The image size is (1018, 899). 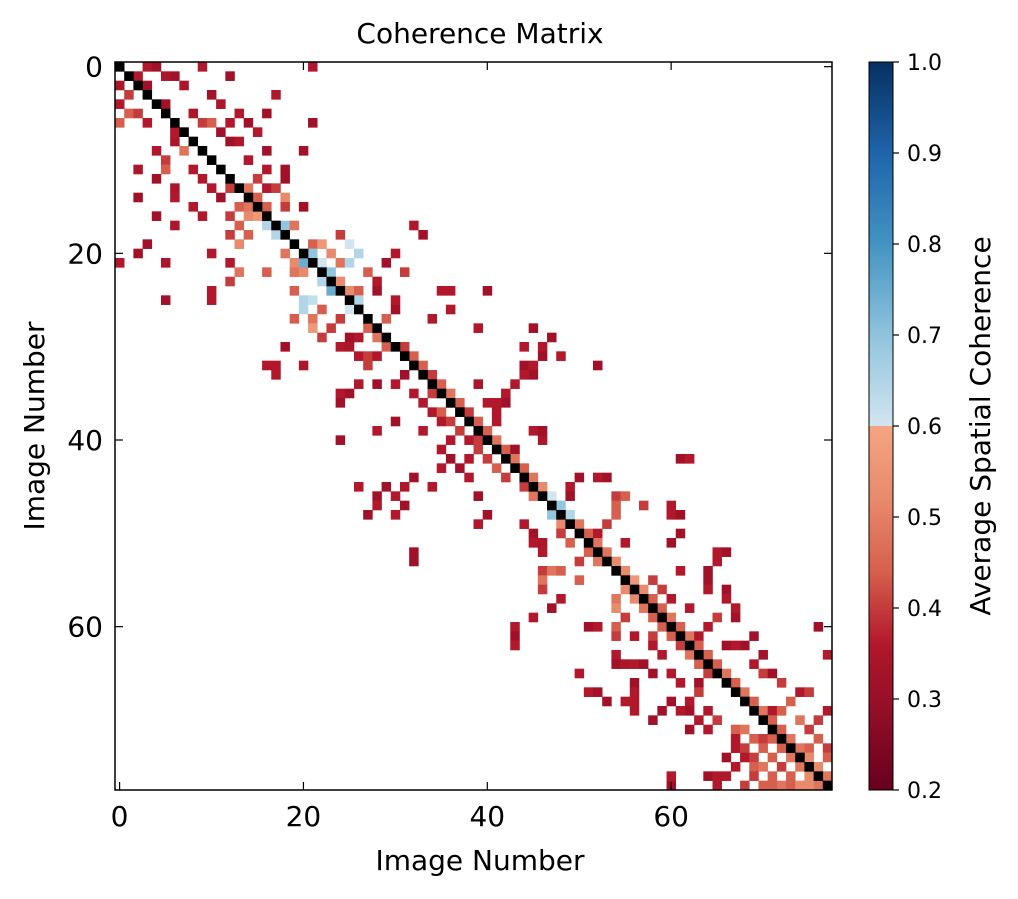 What do you see at coordinates (924, 154) in the screenshot?
I see `colorbar-tick-label: 0.9` at bounding box center [924, 154].